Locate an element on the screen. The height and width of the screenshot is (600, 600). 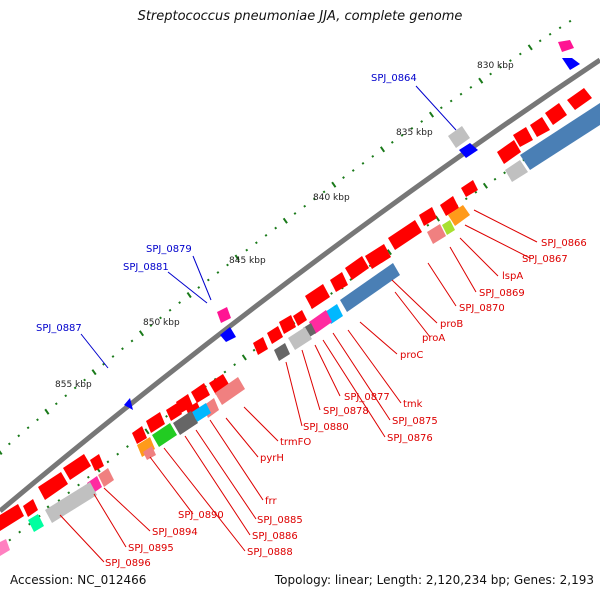
gene-label: trmFO is located at coordinates (295, 442).